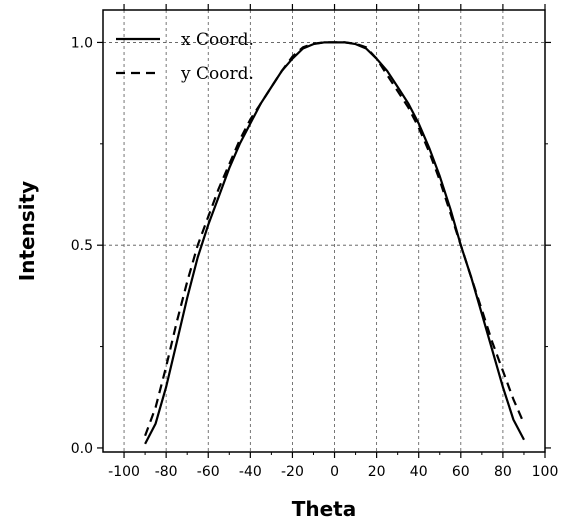 This screenshot has width=571, height=526. What do you see at coordinates (461, 472) in the screenshot?
I see `x-tick-label: 60` at bounding box center [461, 472].